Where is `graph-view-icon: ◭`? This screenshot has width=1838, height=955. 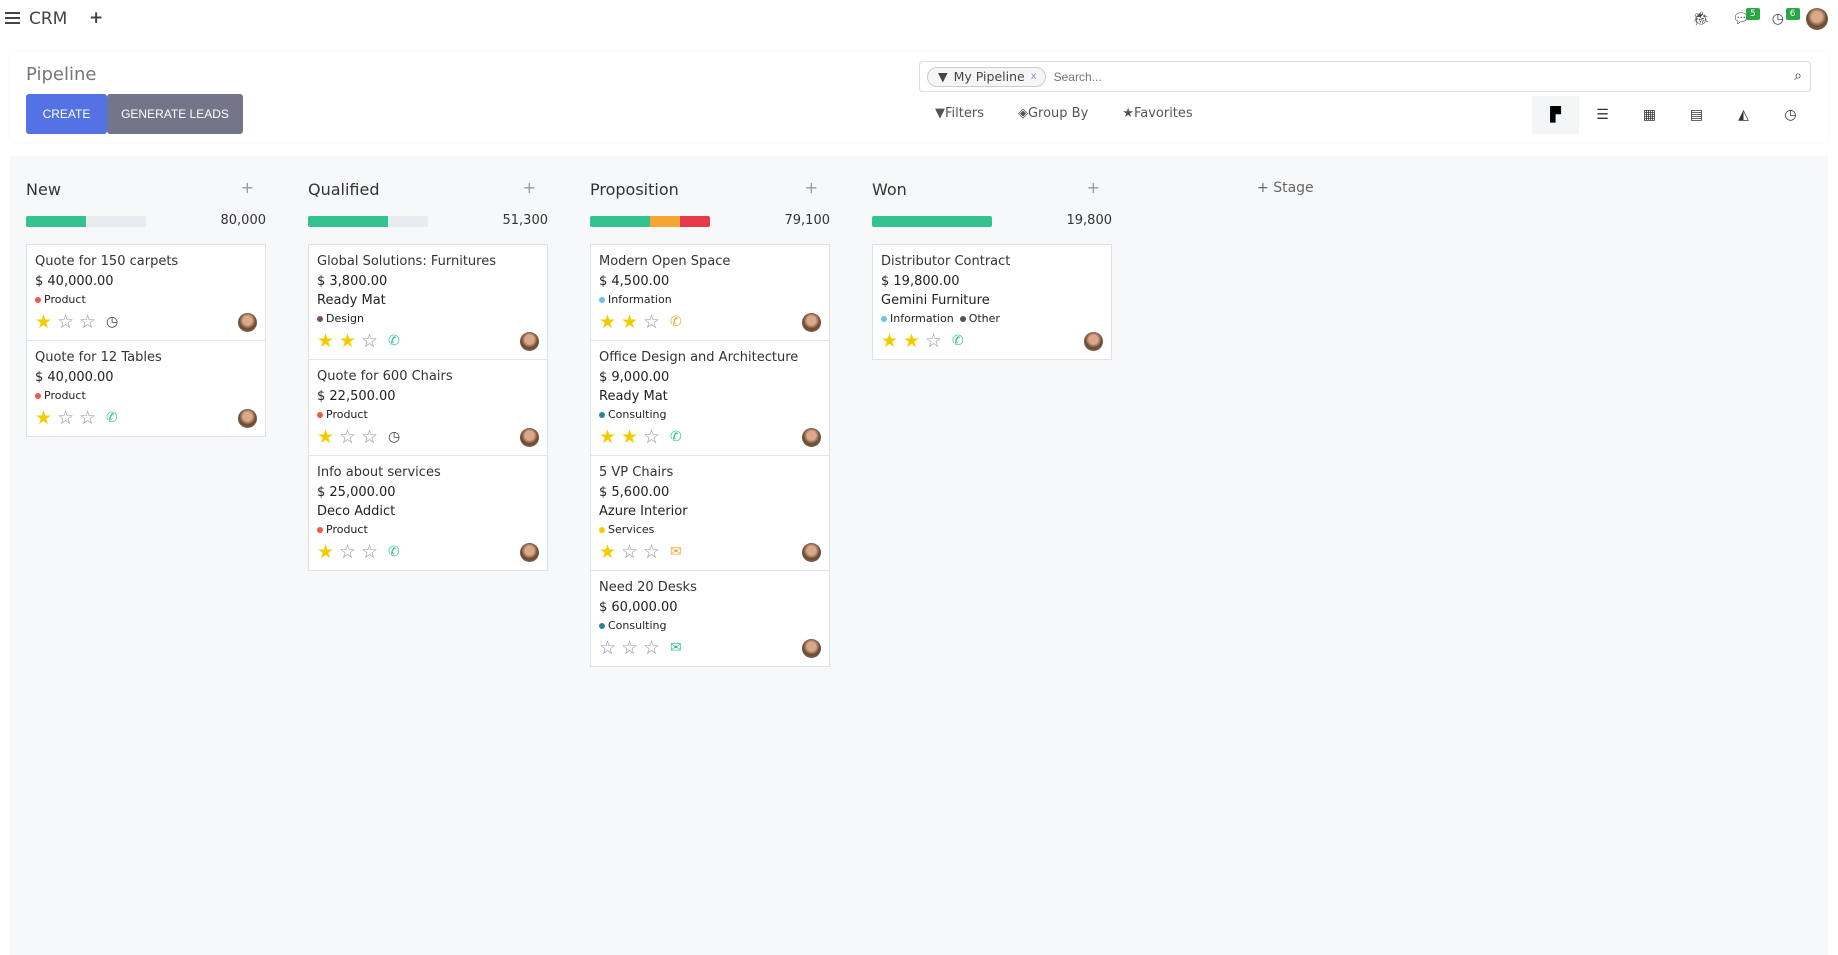 graph-view-icon: ◭ is located at coordinates (1743, 115).